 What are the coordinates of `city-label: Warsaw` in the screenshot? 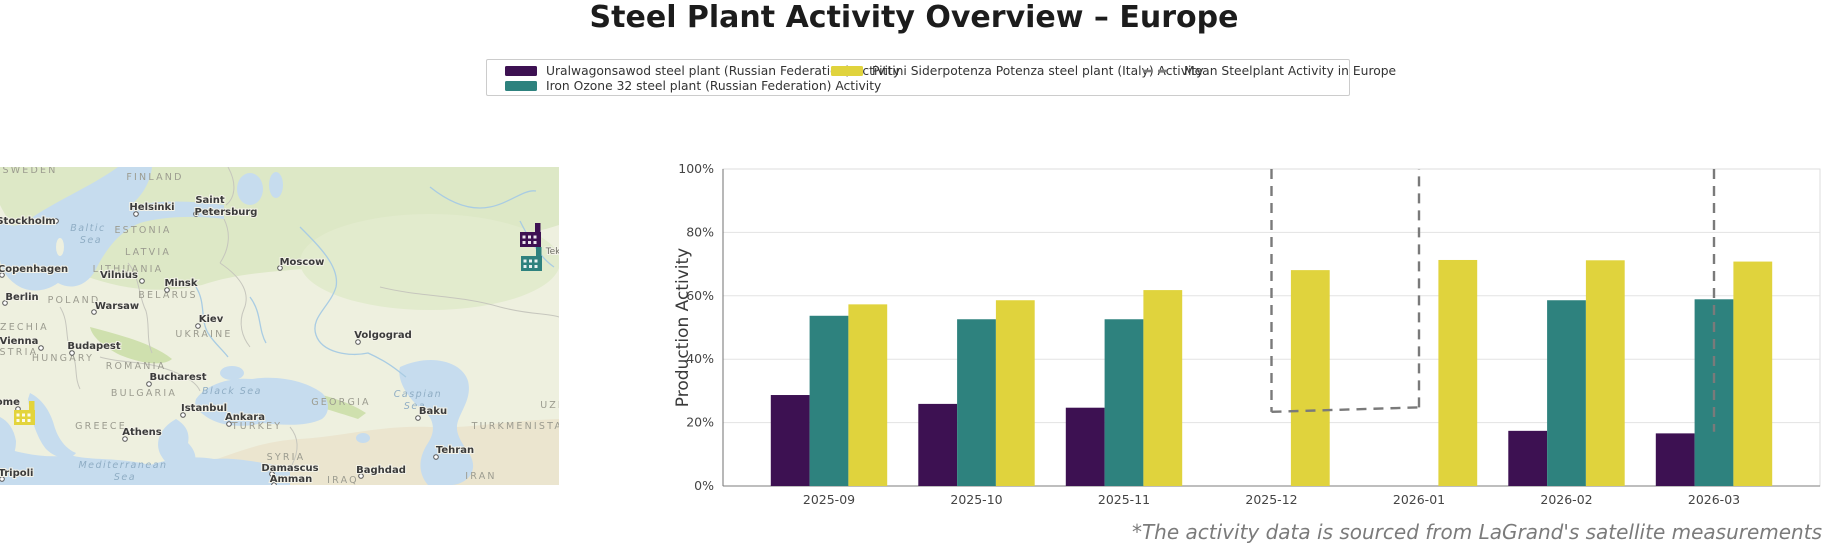 It's located at (117, 306).